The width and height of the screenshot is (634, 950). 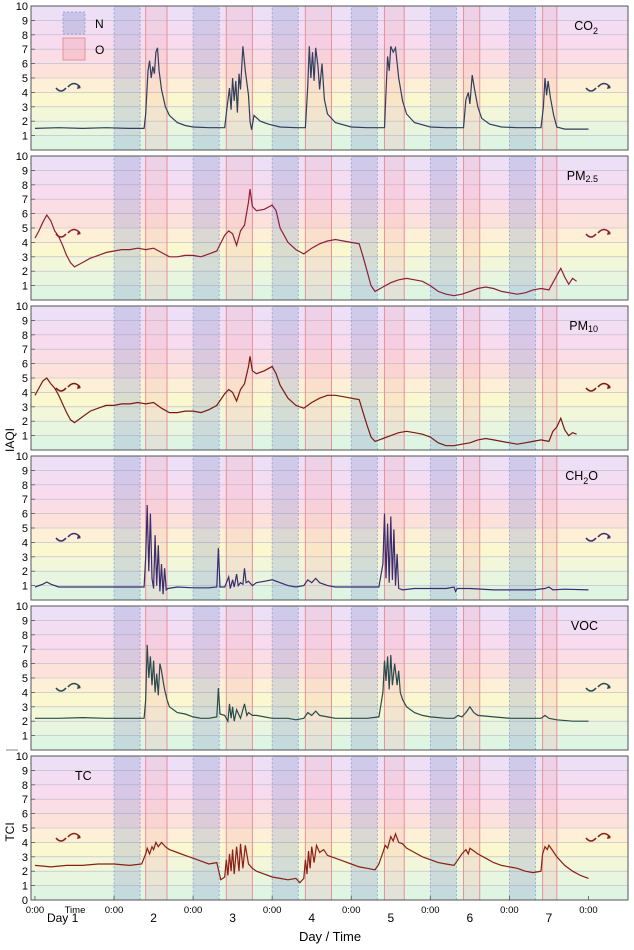 I want to click on flow-icon-right, so click(x=598, y=837).